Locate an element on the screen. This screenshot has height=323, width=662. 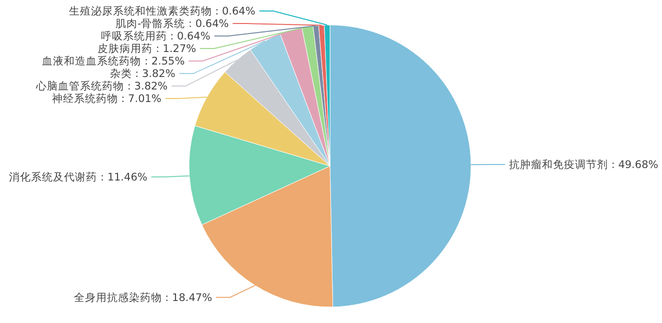
slice-label: 消化系统及代谢药 : 11.46% is located at coordinates (78, 177).